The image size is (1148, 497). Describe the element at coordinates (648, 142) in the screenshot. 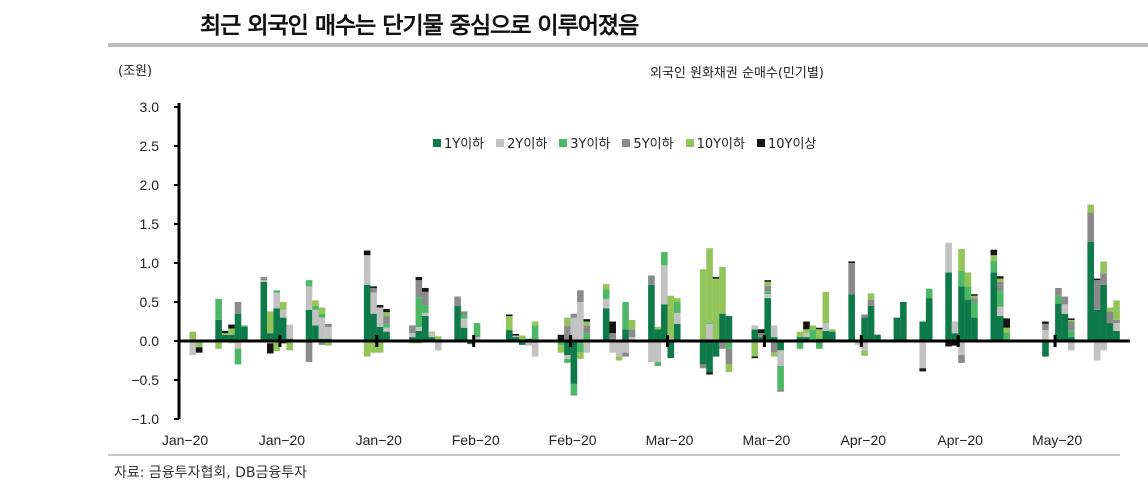

I see `legend-item: 5Y이하` at that location.